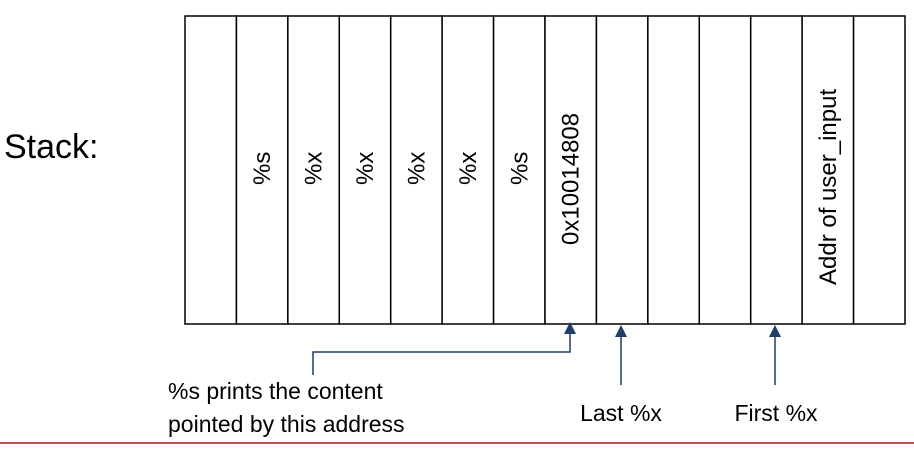 Image resolution: width=914 pixels, height=450 pixels. I want to click on stack-cell-label: Addr of user_input, so click(828, 187).